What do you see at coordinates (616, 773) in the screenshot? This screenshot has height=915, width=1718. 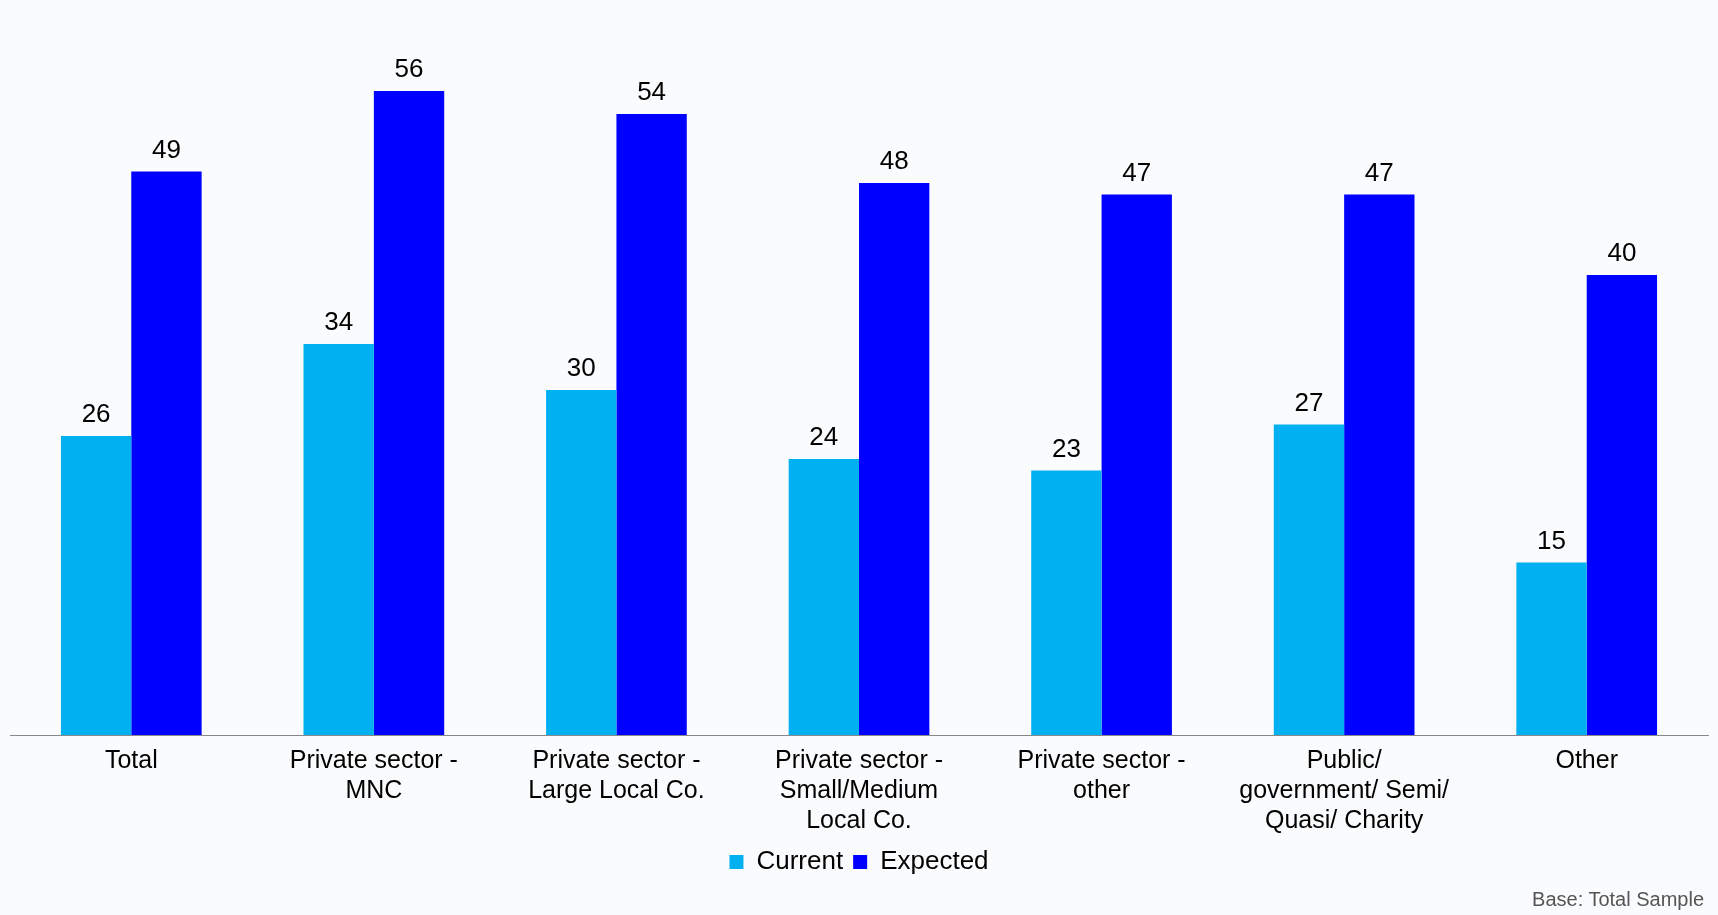 I see `x-tick-label: Private sector - Large Local Co.` at bounding box center [616, 773].